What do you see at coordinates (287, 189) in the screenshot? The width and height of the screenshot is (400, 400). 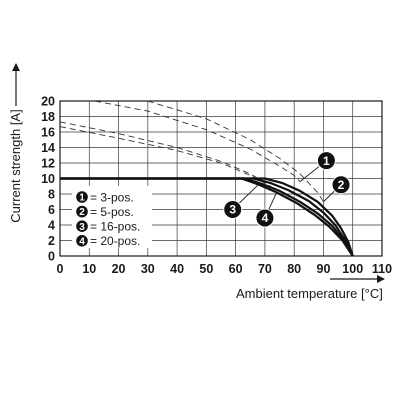 I see `callouts: 12 3 4` at bounding box center [287, 189].